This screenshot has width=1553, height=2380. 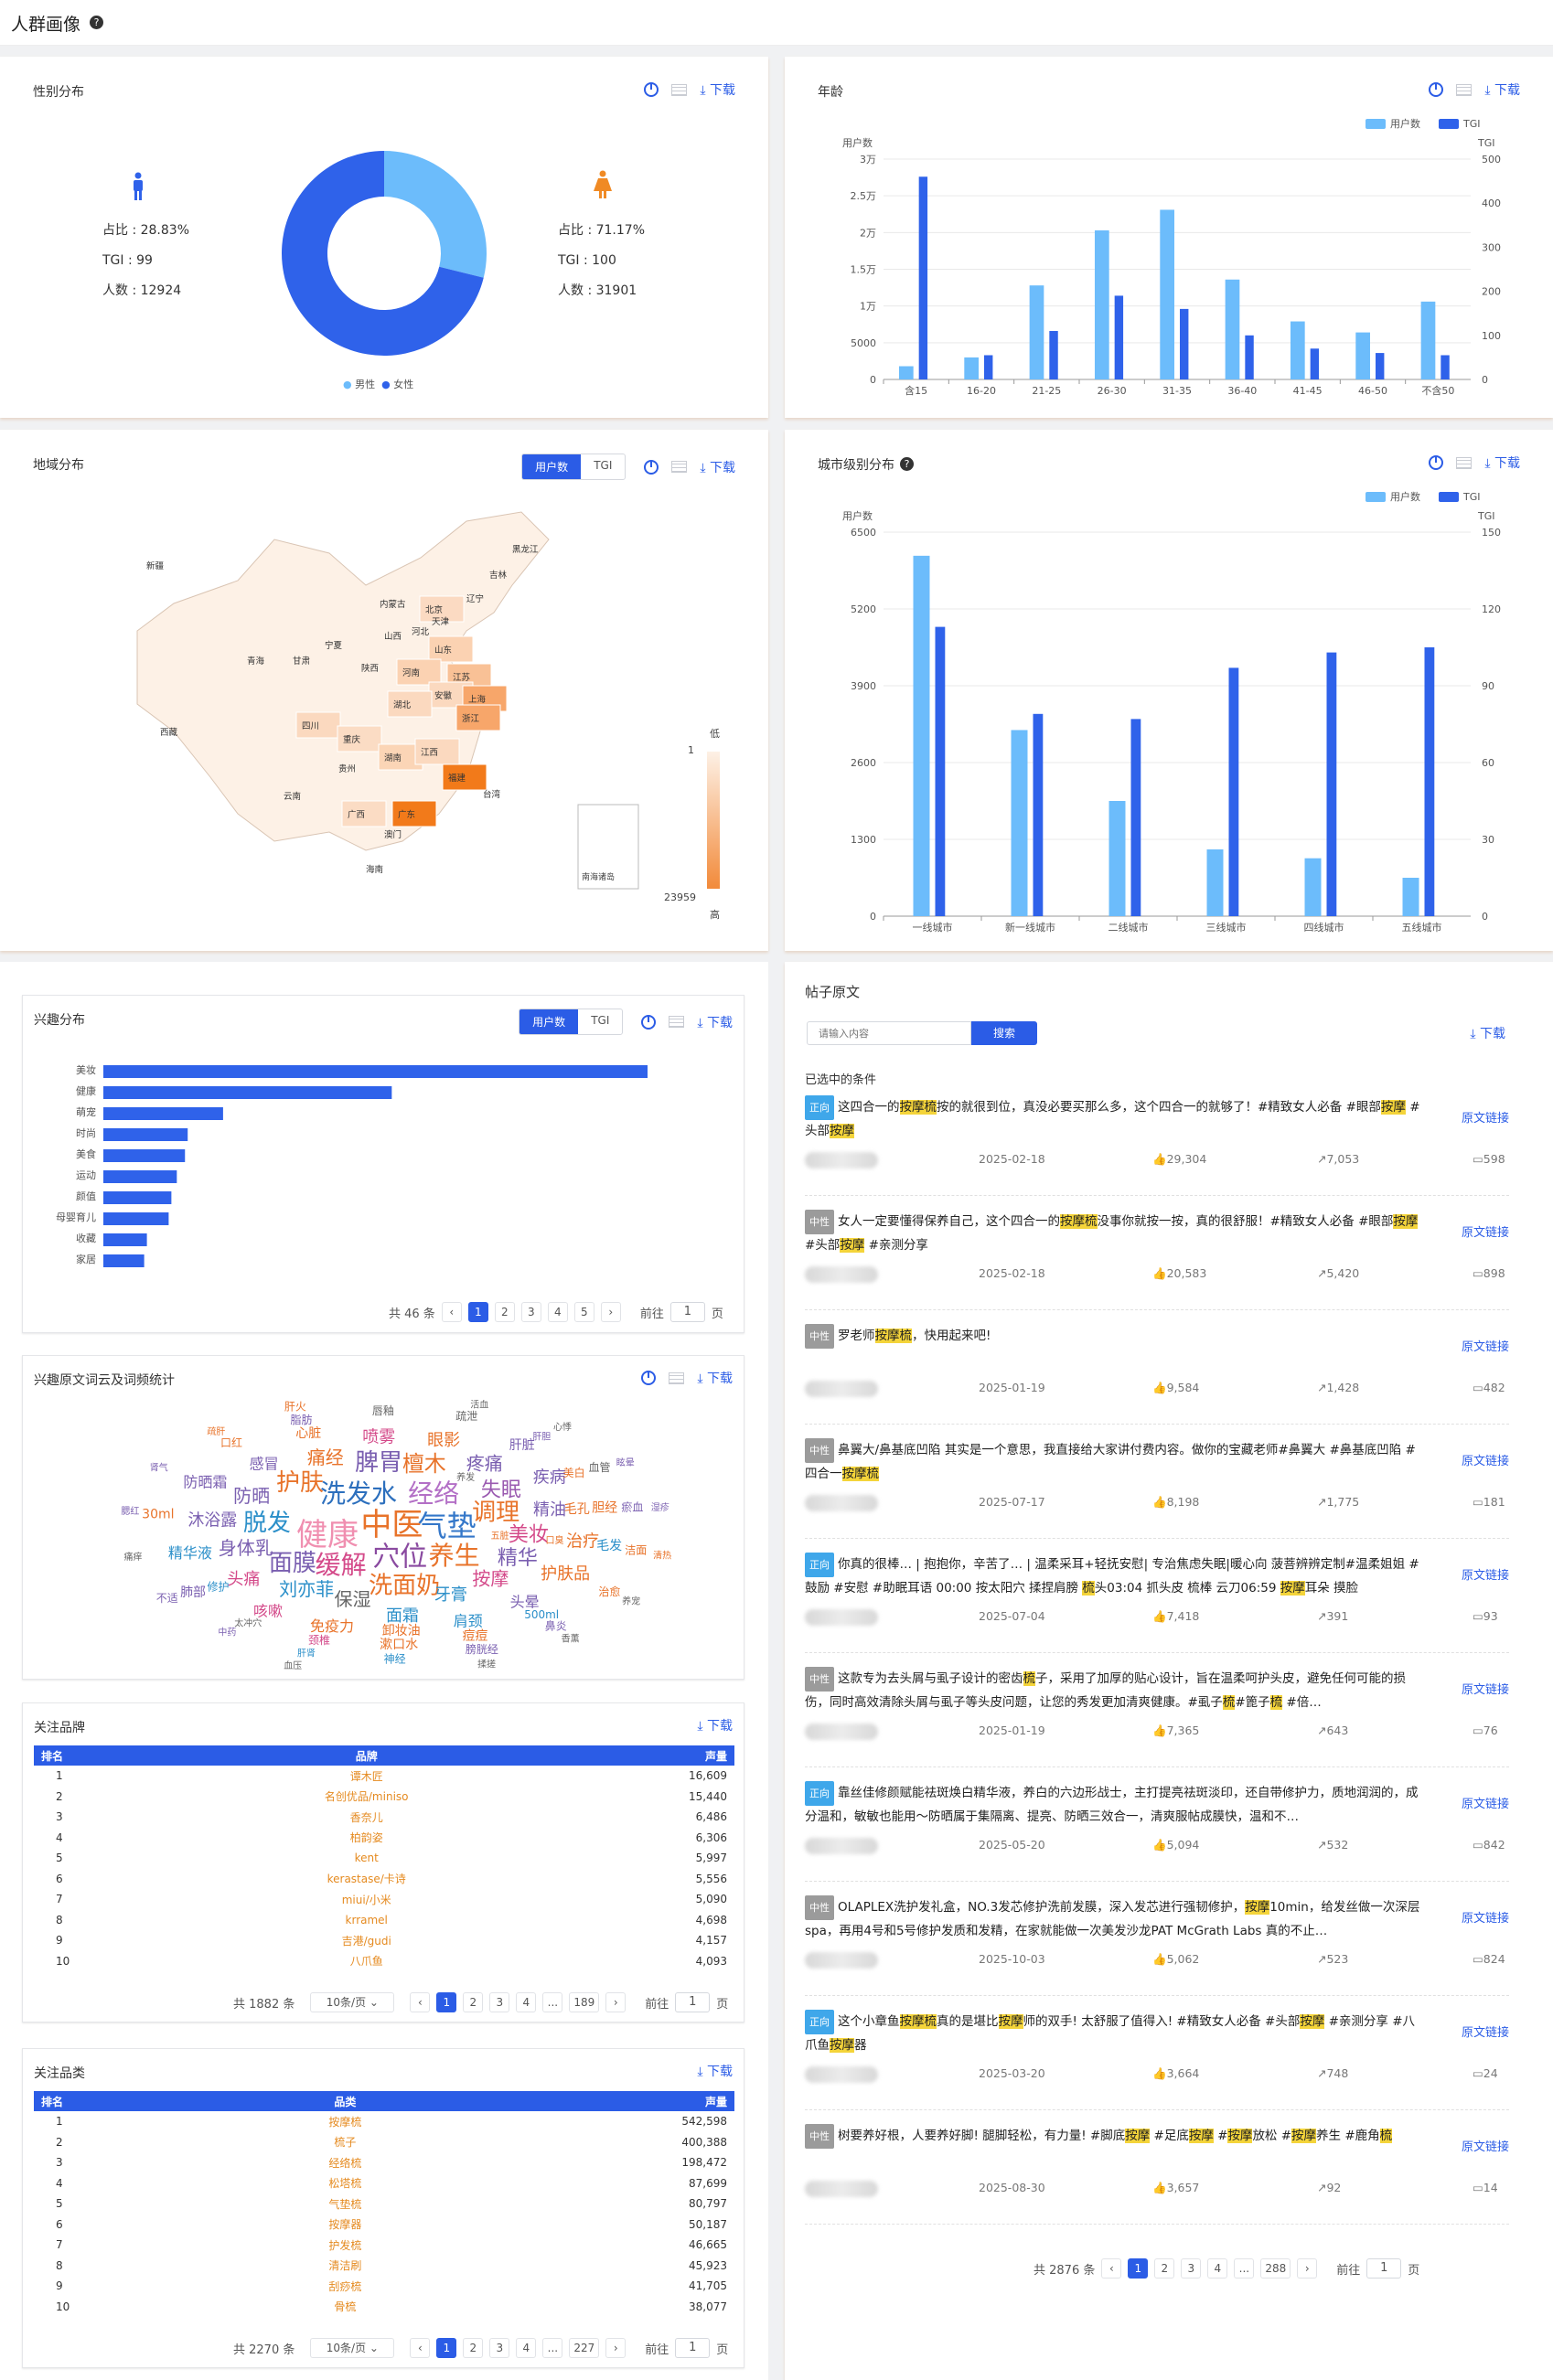 I want to click on name-cell: 刮痧梳, so click(x=345, y=2286).